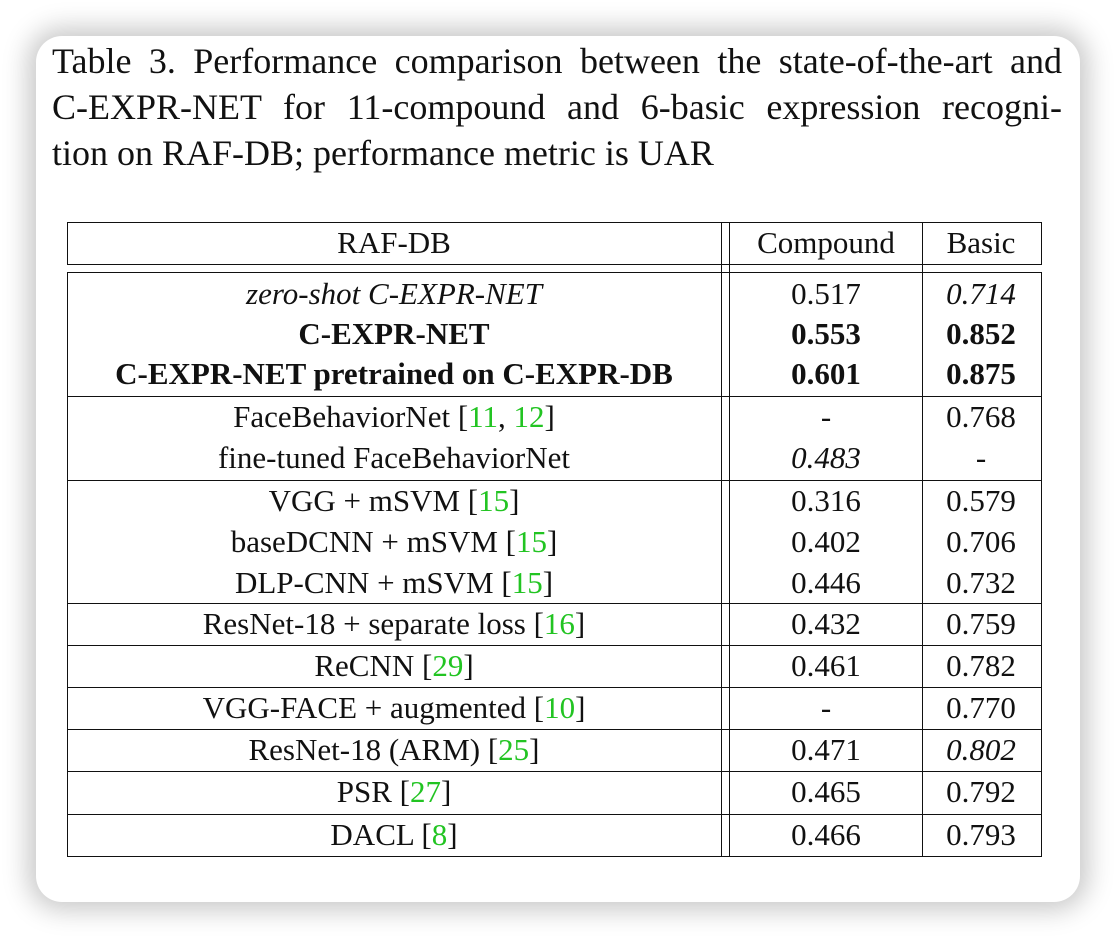 This screenshot has height=938, width=1116. I want to click on method-cell: PSR [27], so click(394, 791).